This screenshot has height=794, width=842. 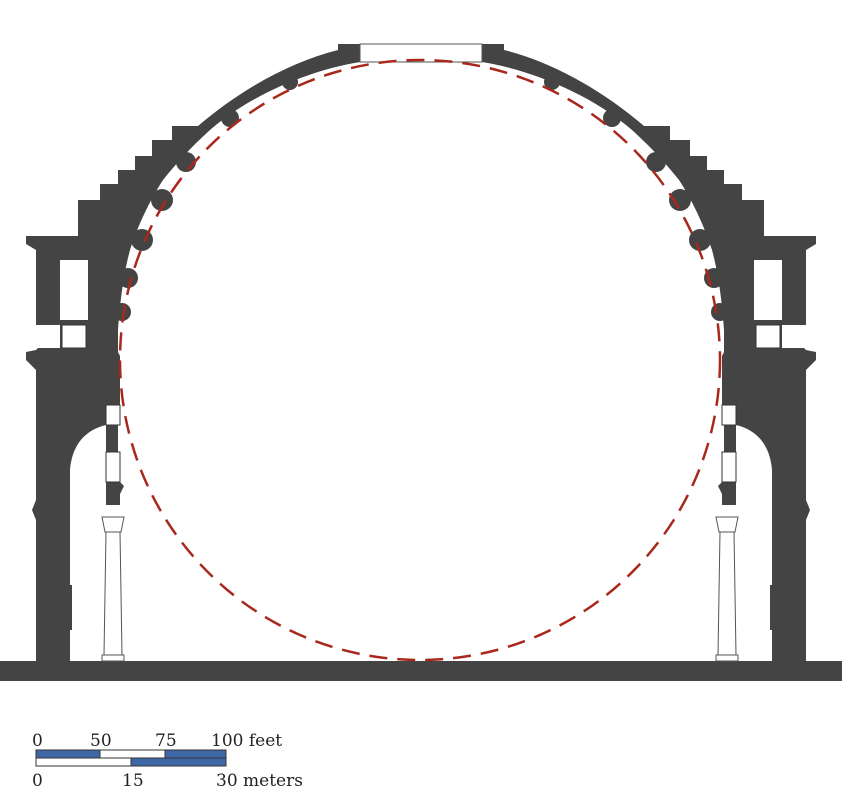 I want to click on left-column, so click(x=113, y=589).